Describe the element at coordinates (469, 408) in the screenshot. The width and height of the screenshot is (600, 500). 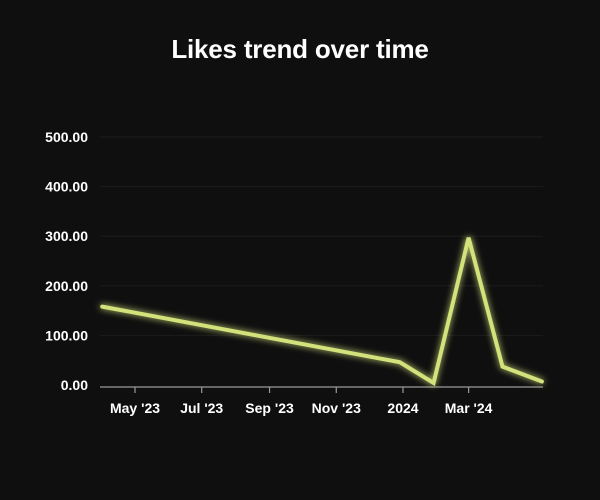
I see `x-tick-label: Mar '24` at that location.